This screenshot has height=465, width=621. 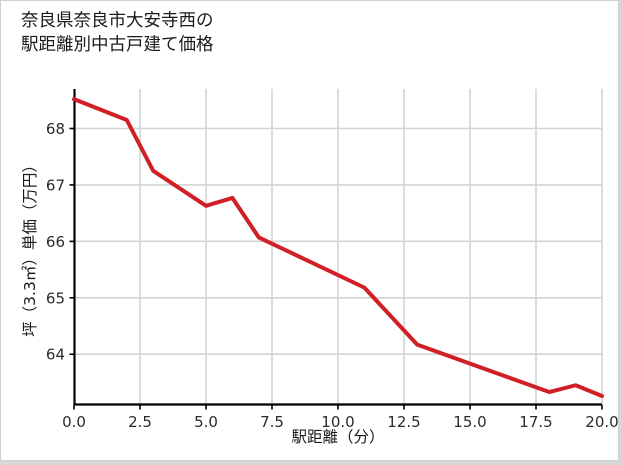 I want to click on x-tick-label: 20.0, so click(x=601, y=422).